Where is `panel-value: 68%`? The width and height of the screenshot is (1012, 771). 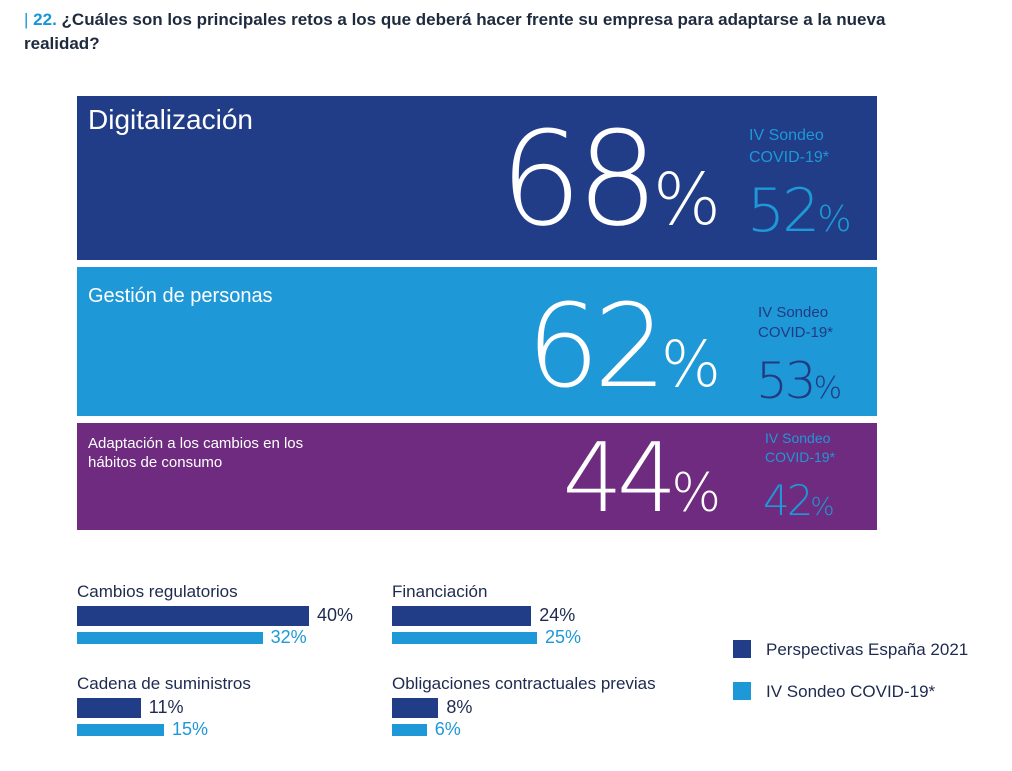 panel-value: 68% is located at coordinates (610, 189).